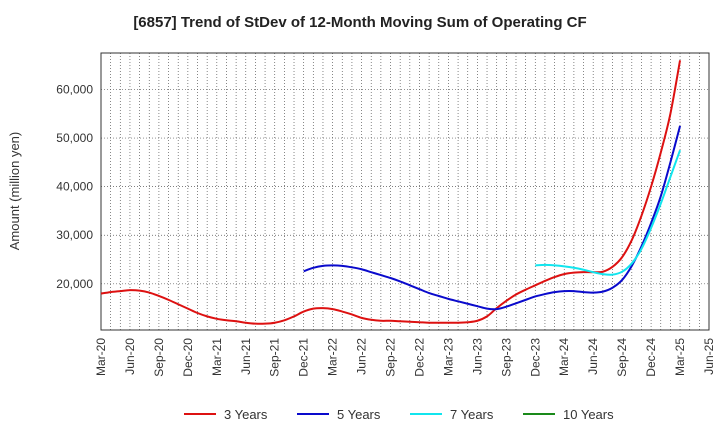 This screenshot has width=720, height=440. Describe the element at coordinates (419, 357) in the screenshot. I see `x-tick-label: Dec-22` at that location.